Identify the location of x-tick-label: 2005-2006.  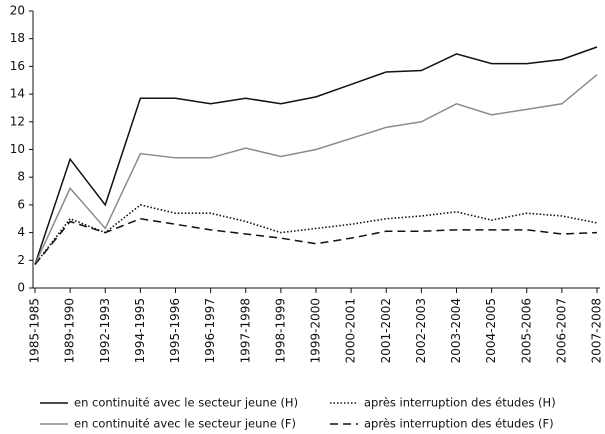
(526, 330).